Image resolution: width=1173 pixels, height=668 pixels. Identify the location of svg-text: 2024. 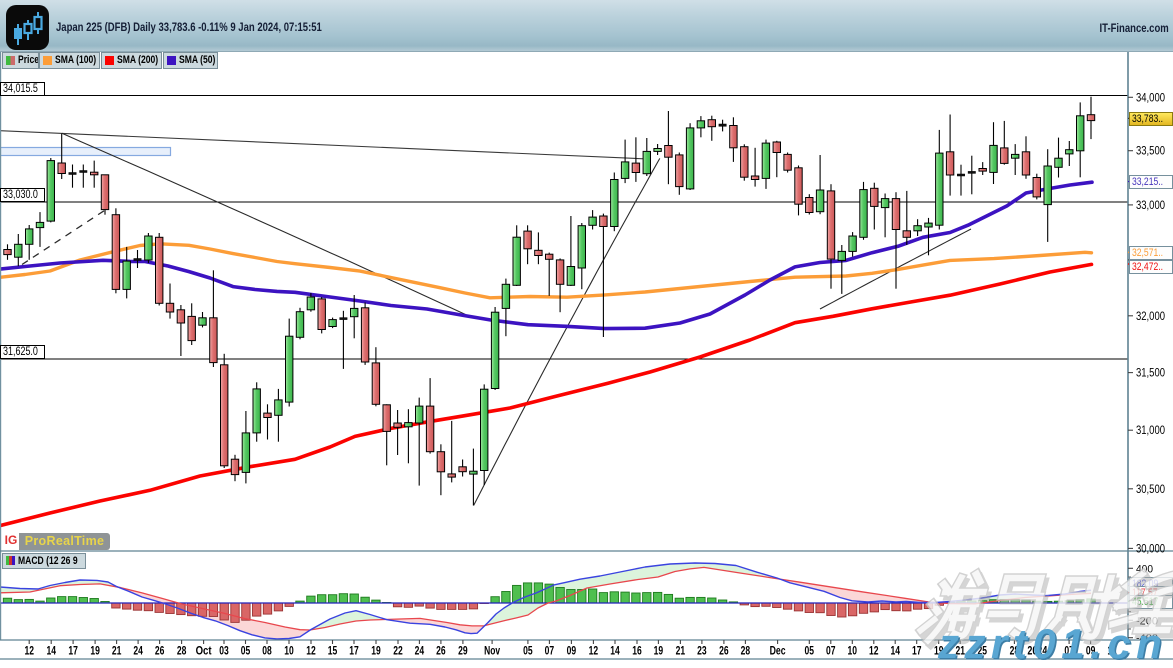
(1037, 652).